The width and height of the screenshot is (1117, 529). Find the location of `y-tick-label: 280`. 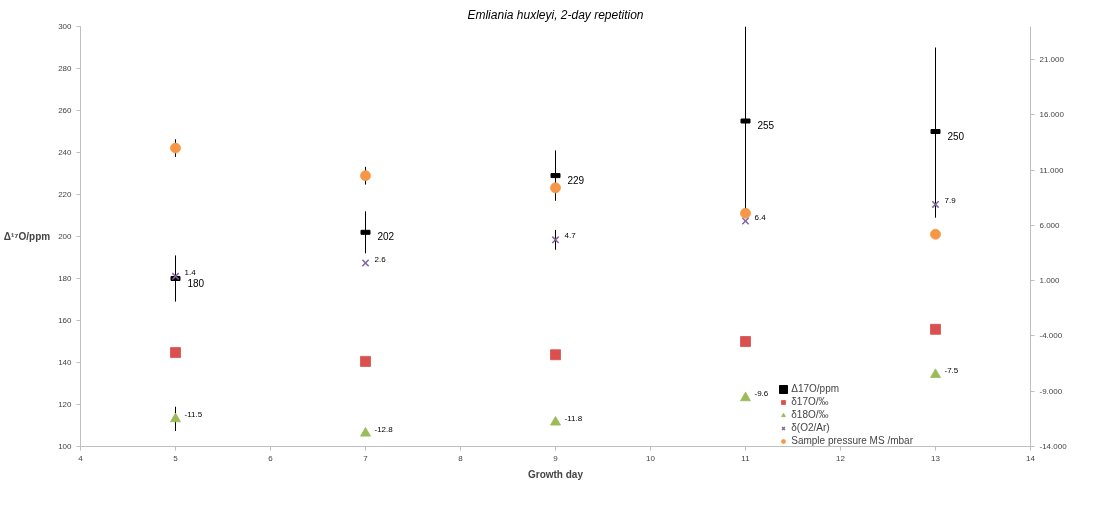

y-tick-label: 280 is located at coordinates (65, 68).